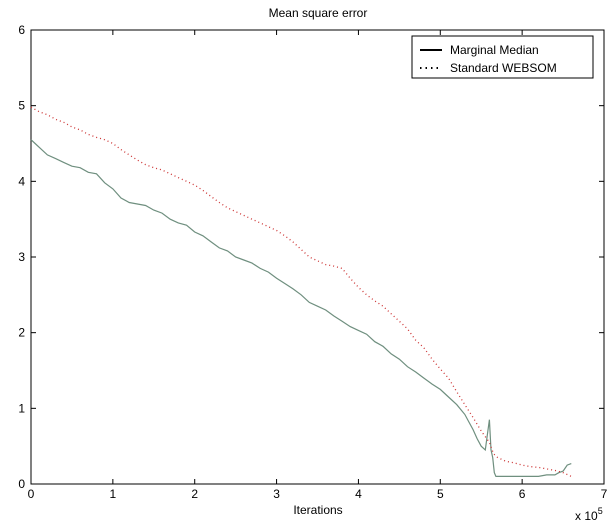 The height and width of the screenshot is (525, 609). Describe the element at coordinates (503, 68) in the screenshot. I see `legend-label-standard-websom: Standard WEBSOM` at that location.